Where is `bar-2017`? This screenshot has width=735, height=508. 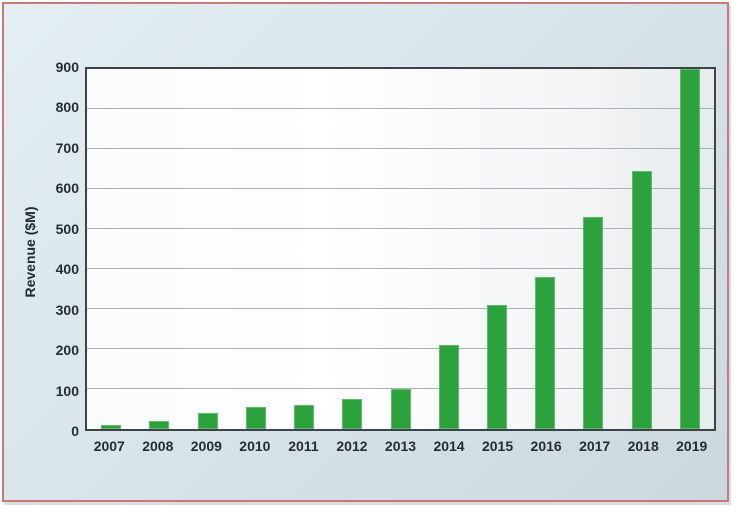 bar-2017 is located at coordinates (593, 323).